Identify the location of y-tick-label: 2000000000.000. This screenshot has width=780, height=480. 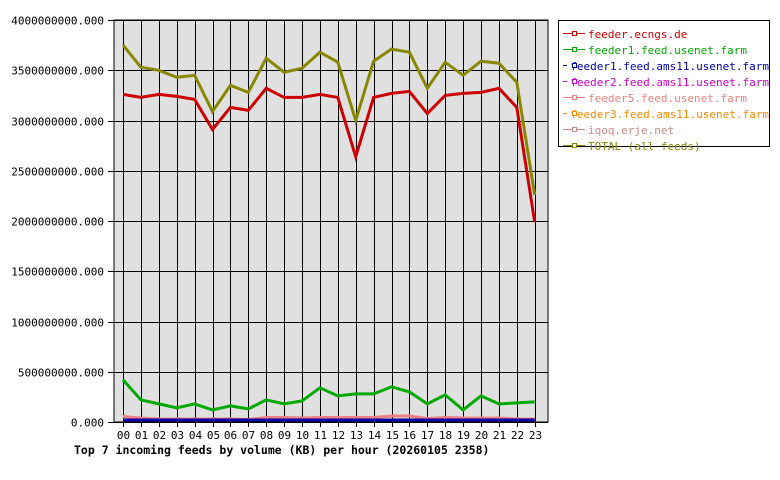
(57, 222).